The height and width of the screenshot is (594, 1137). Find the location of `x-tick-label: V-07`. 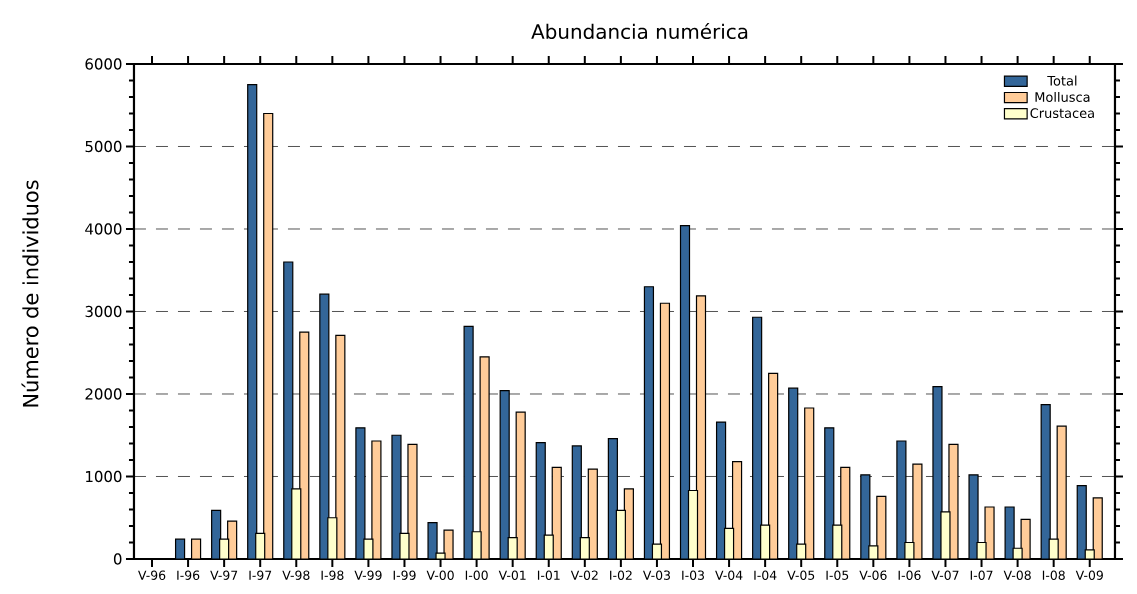

x-tick-label: V-07 is located at coordinates (945, 575).